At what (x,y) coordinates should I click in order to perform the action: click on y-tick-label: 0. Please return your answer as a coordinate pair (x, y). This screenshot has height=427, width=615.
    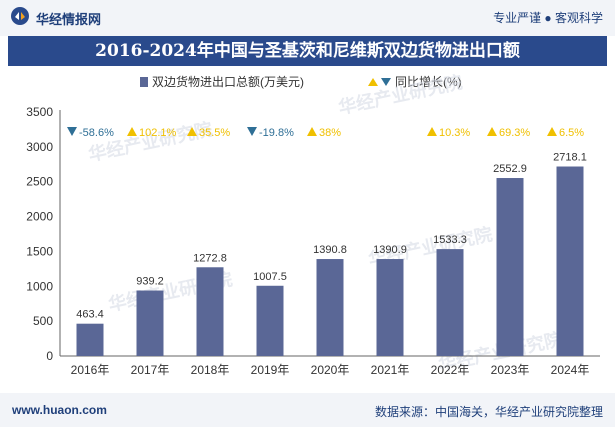
    Looking at the image, I should click on (49, 356).